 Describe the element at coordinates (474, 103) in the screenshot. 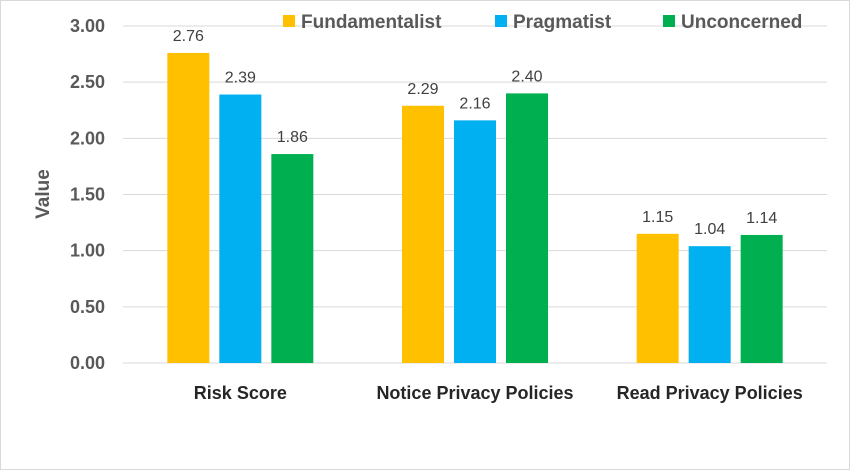

I see `data-label: 2.16` at that location.